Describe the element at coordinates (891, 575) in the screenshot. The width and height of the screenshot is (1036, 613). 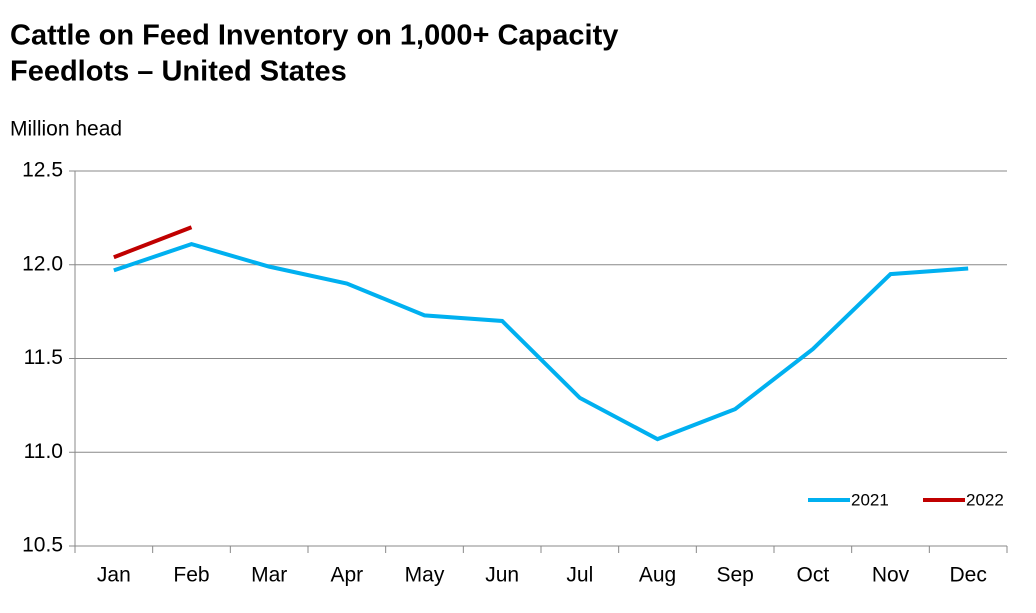
I see `x-tick-label: Nov` at that location.